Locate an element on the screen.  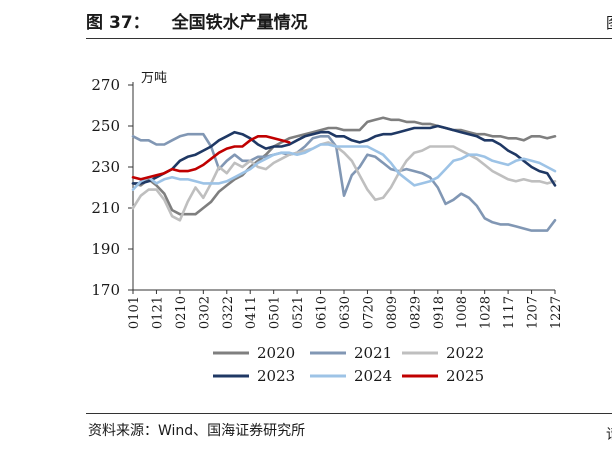
header-divider is located at coordinates (349, 38).